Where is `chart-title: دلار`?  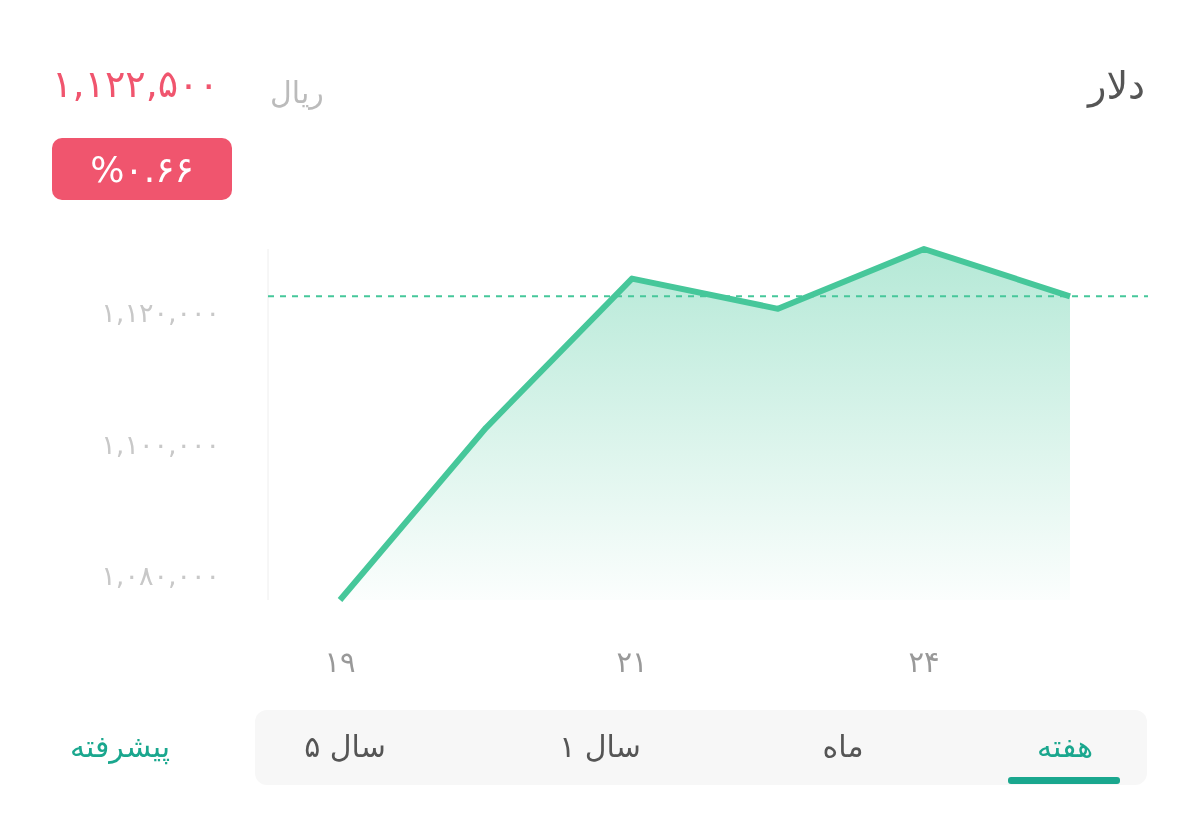 chart-title: دلار is located at coordinates (1115, 86).